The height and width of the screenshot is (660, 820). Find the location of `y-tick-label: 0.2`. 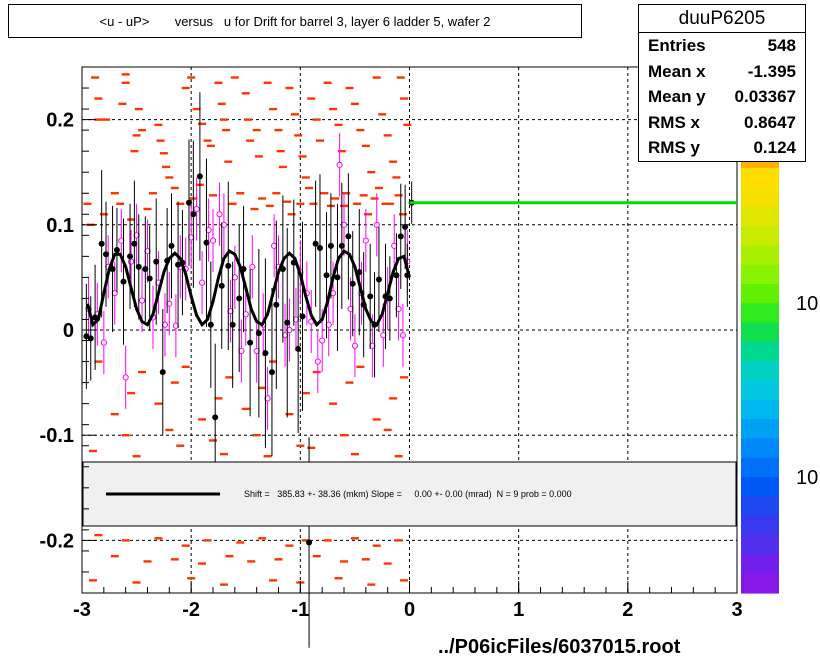

y-tick-label: 0.2 is located at coordinates (60, 121).